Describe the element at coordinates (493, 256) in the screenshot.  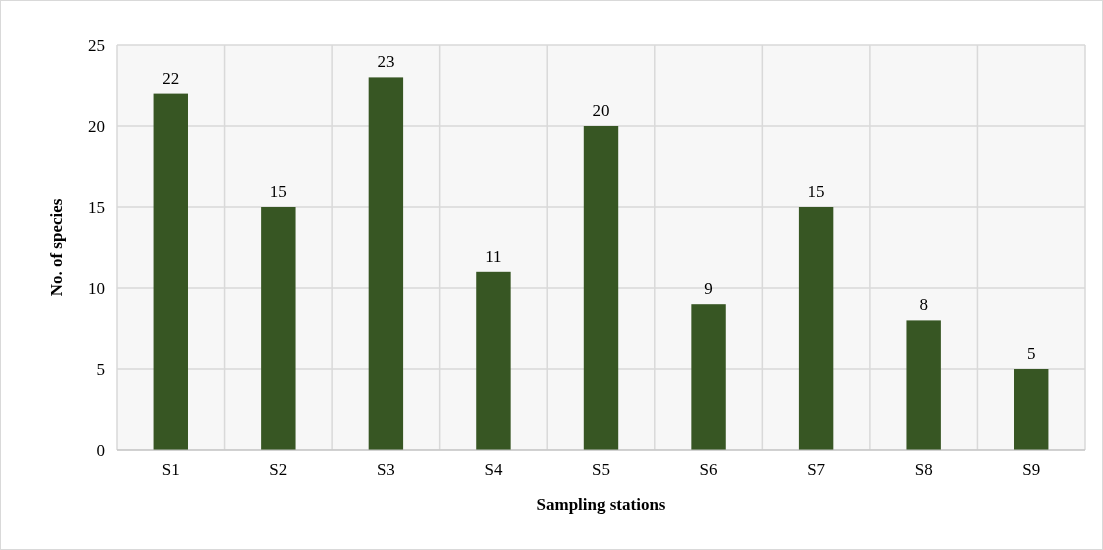
I see `data-label: 11` at that location.